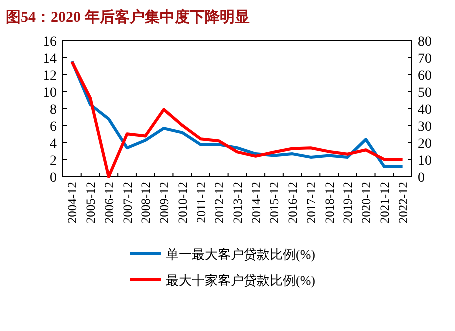 The height and width of the screenshot is (331, 455). What do you see at coordinates (425, 127) in the screenshot?
I see `y2-tick-label: 30` at bounding box center [425, 127].